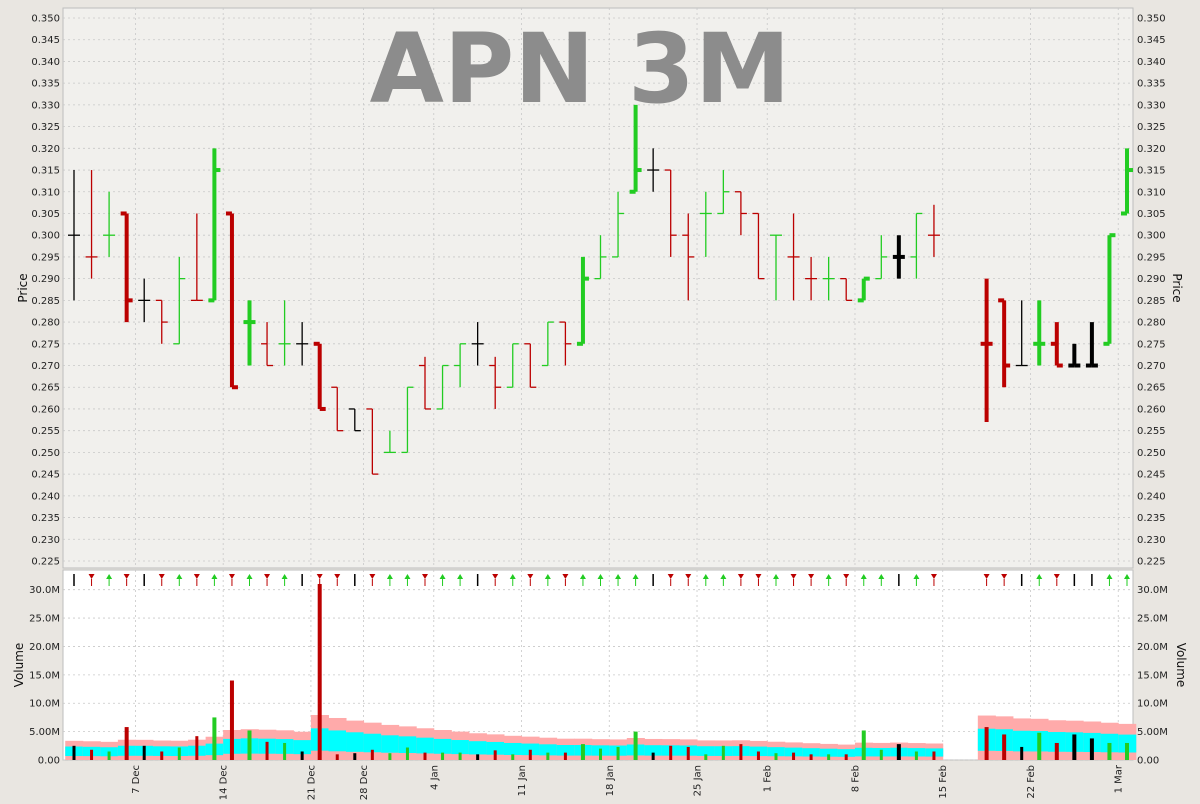  Describe the element at coordinates (1152, 590) in the screenshot. I see `volume-tick-label-right: 30.0M` at that location.